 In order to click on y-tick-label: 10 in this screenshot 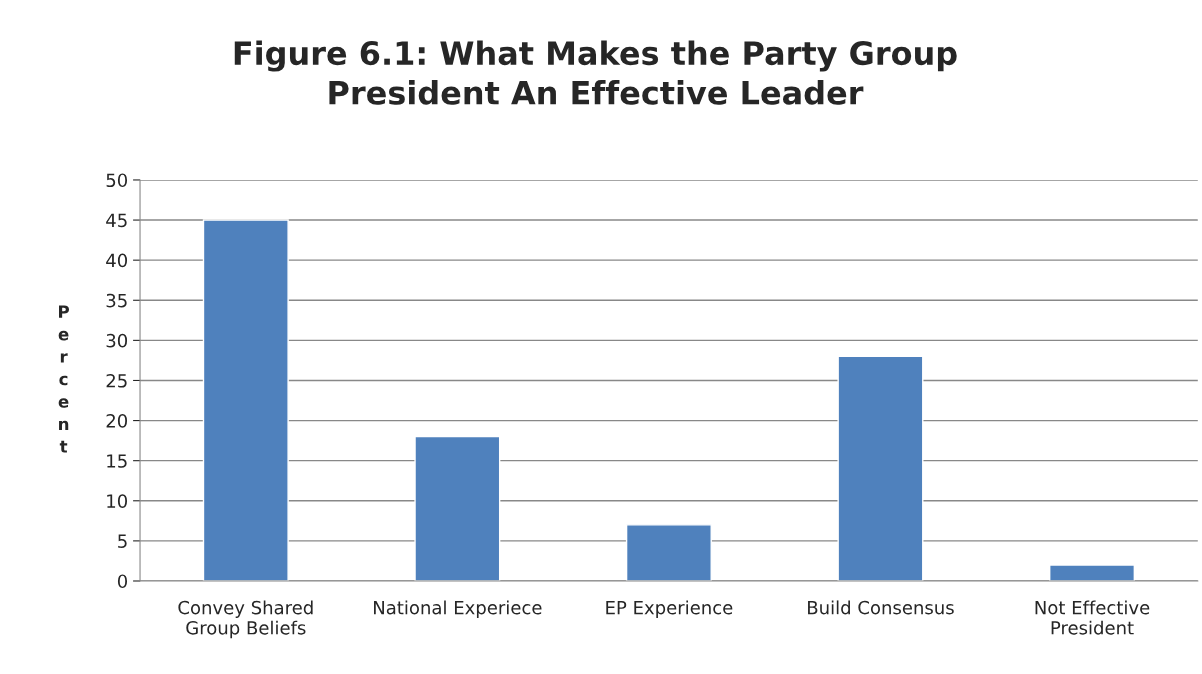, I will do `click(117, 501)`.